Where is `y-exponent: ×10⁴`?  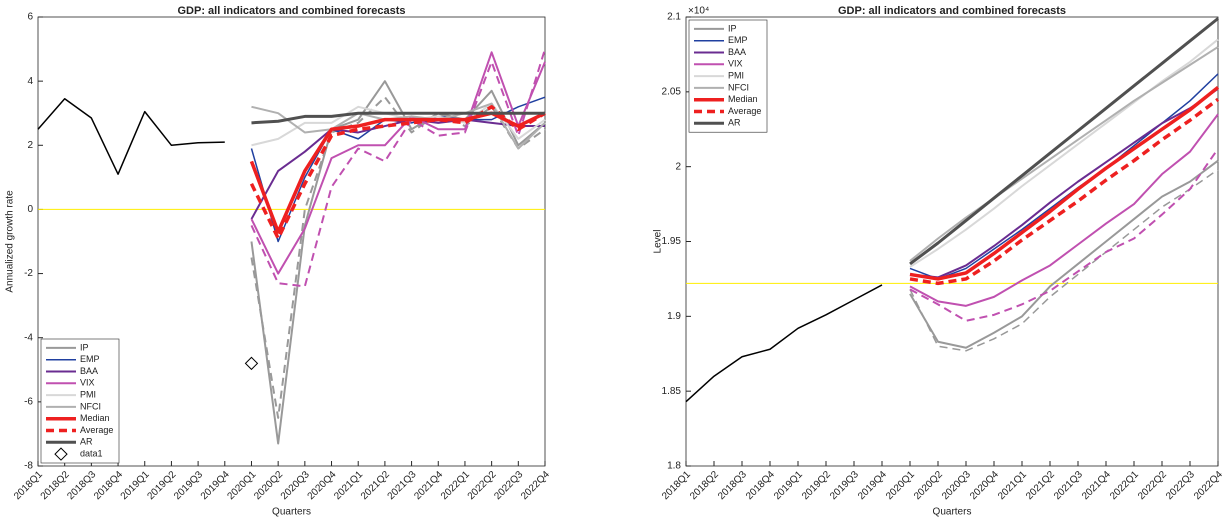 y-exponent: ×10⁴ is located at coordinates (698, 11).